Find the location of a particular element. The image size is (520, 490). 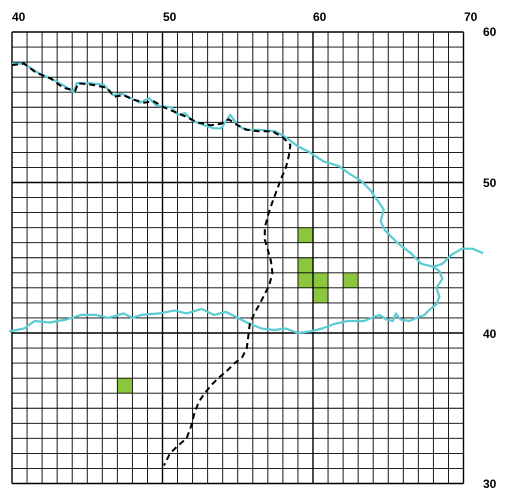

longitude-label: 40 is located at coordinates (19, 17).